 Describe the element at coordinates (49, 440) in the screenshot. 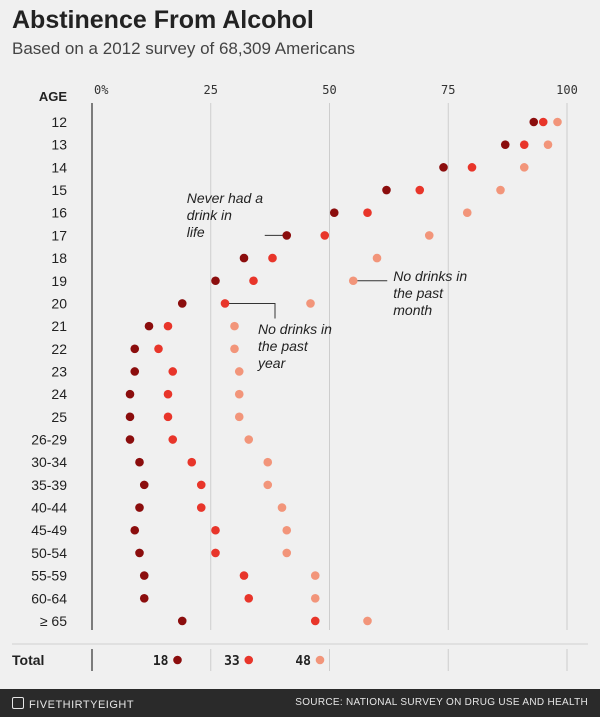

I see `age-label: 26-29` at that location.